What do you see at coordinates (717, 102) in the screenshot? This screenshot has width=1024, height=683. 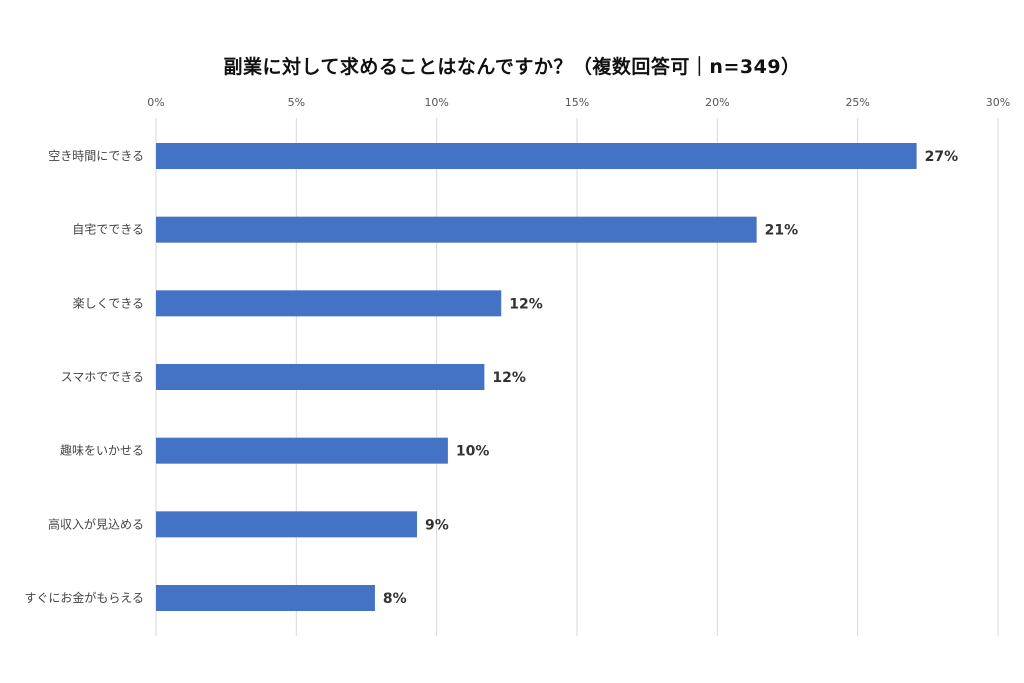 I see `x-tick-label: 20%` at bounding box center [717, 102].